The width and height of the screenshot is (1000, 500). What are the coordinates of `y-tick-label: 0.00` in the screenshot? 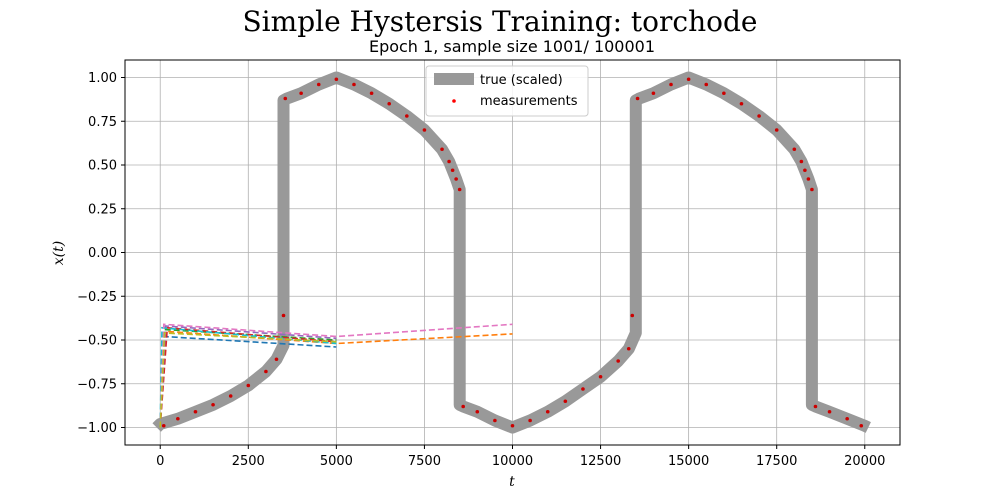 It's located at (102, 253).